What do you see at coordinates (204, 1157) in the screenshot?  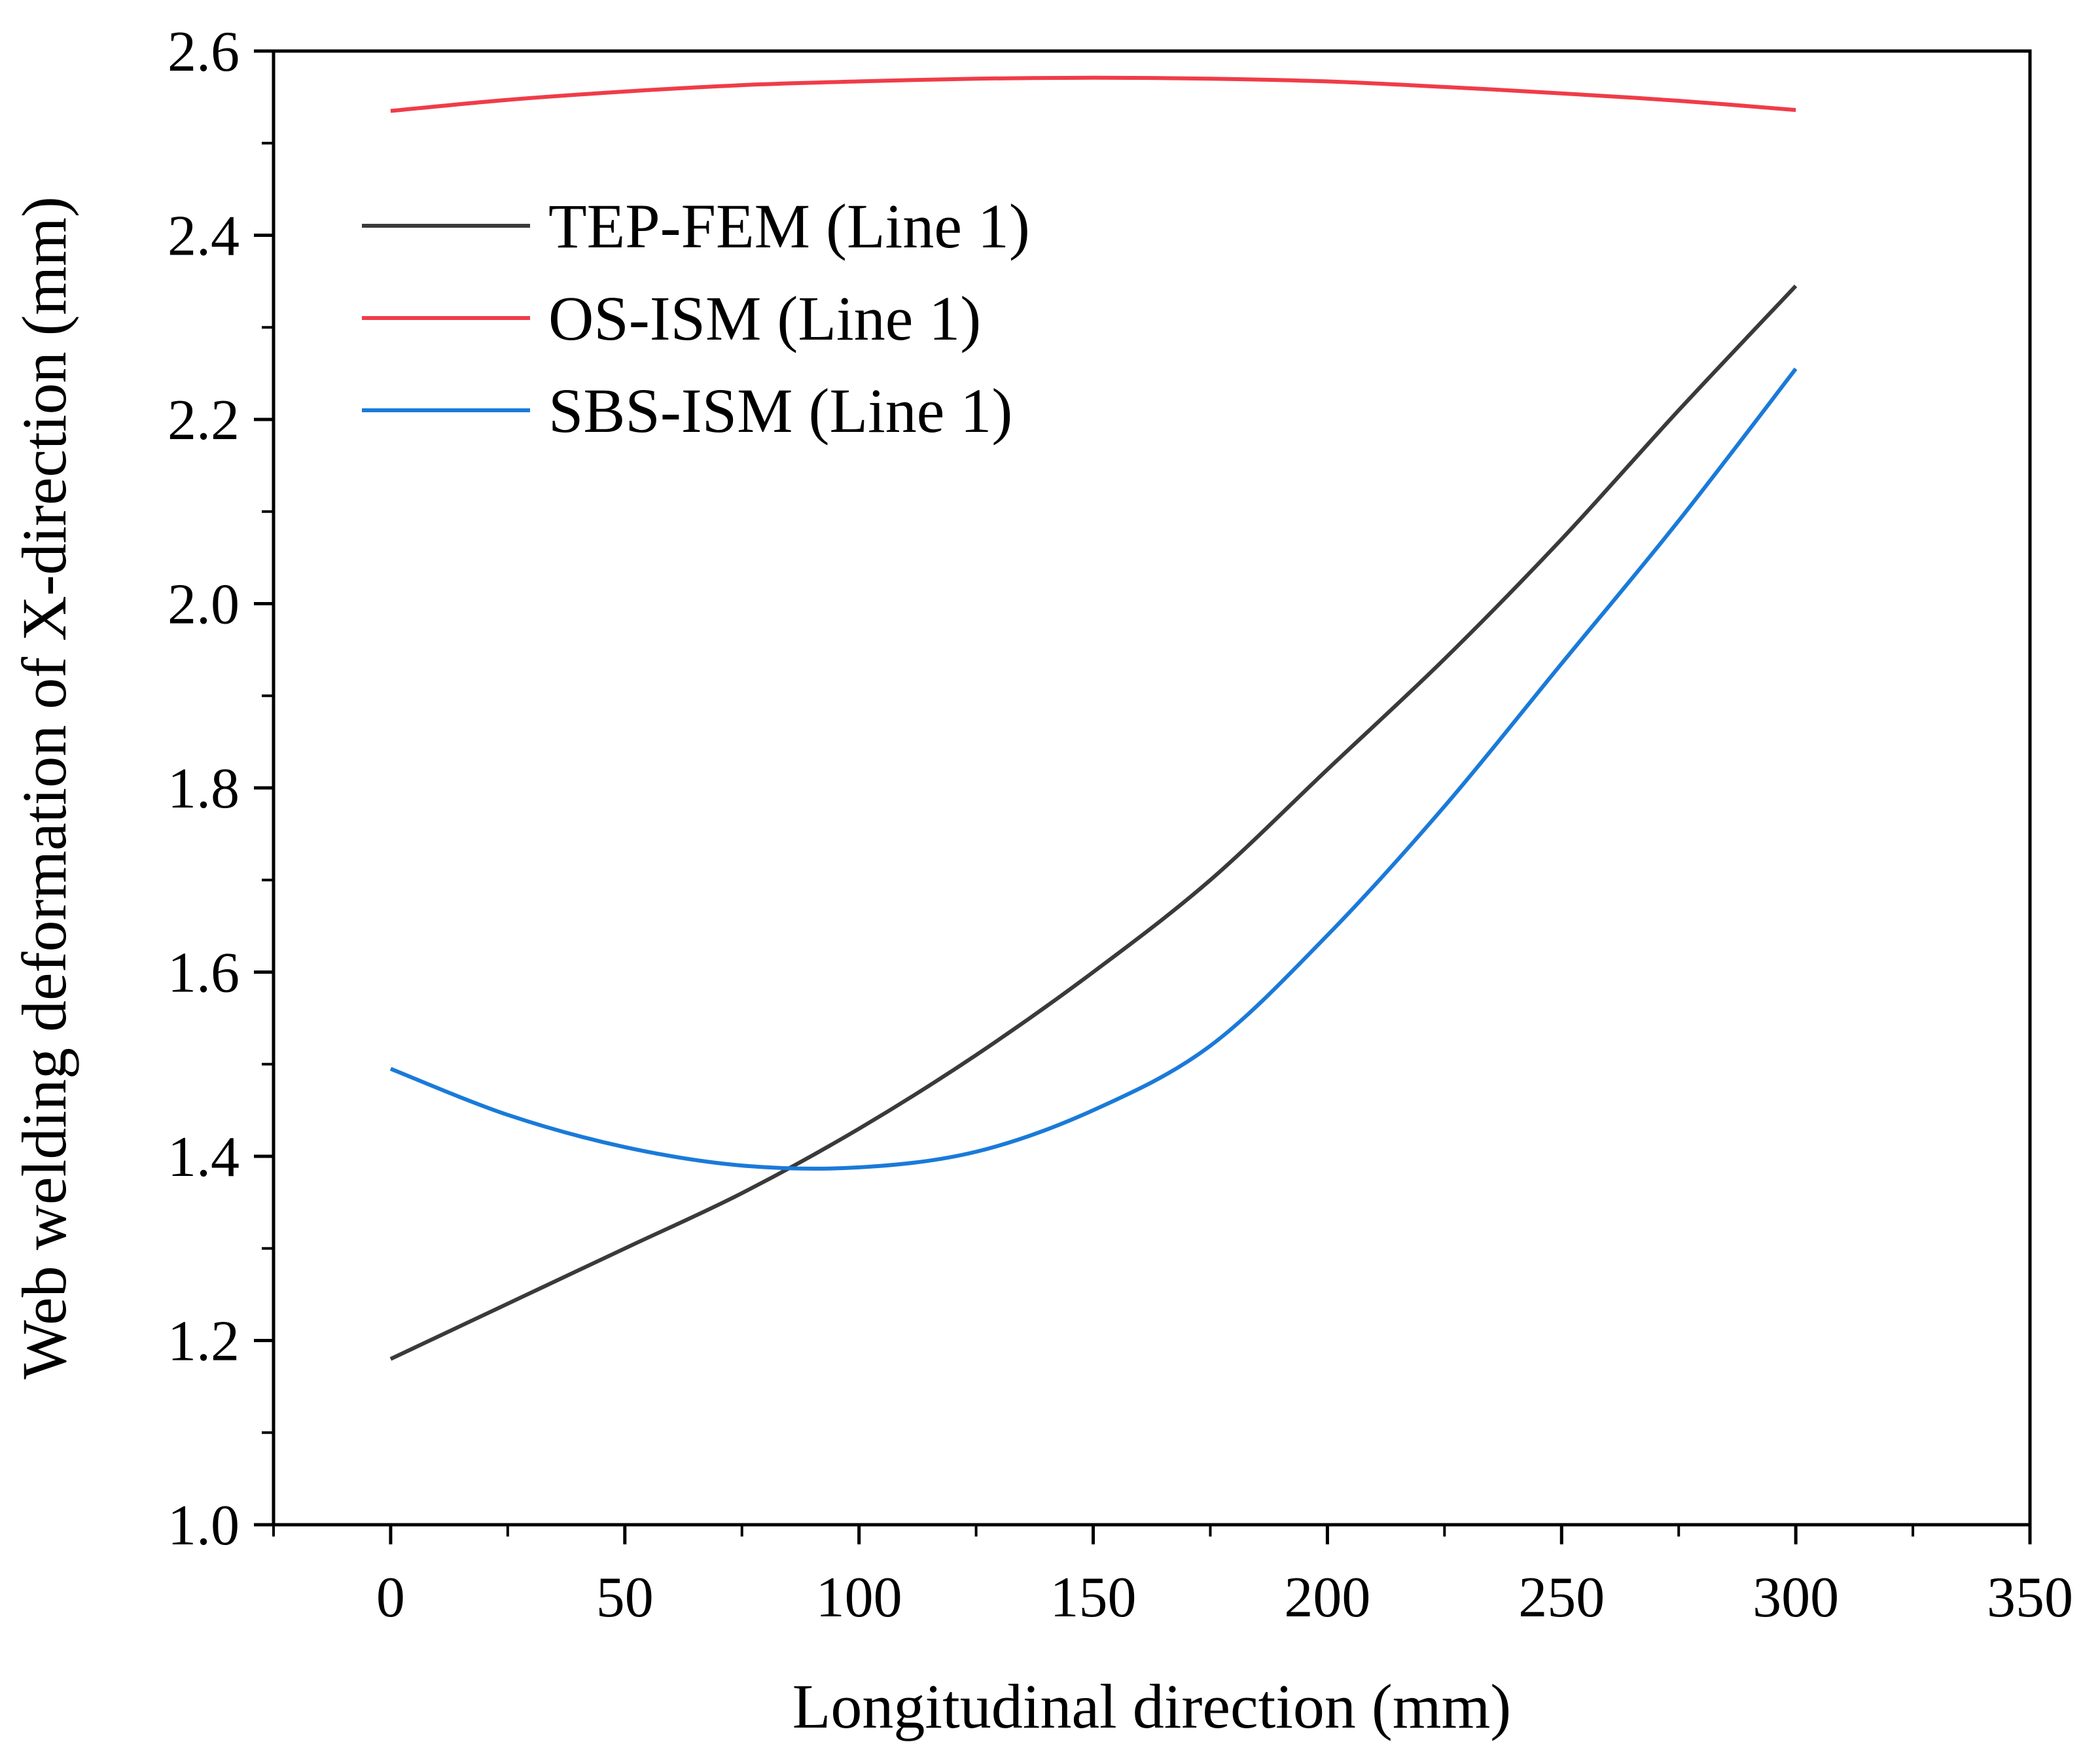 I see `y-tick-label: 1.4` at bounding box center [204, 1157].